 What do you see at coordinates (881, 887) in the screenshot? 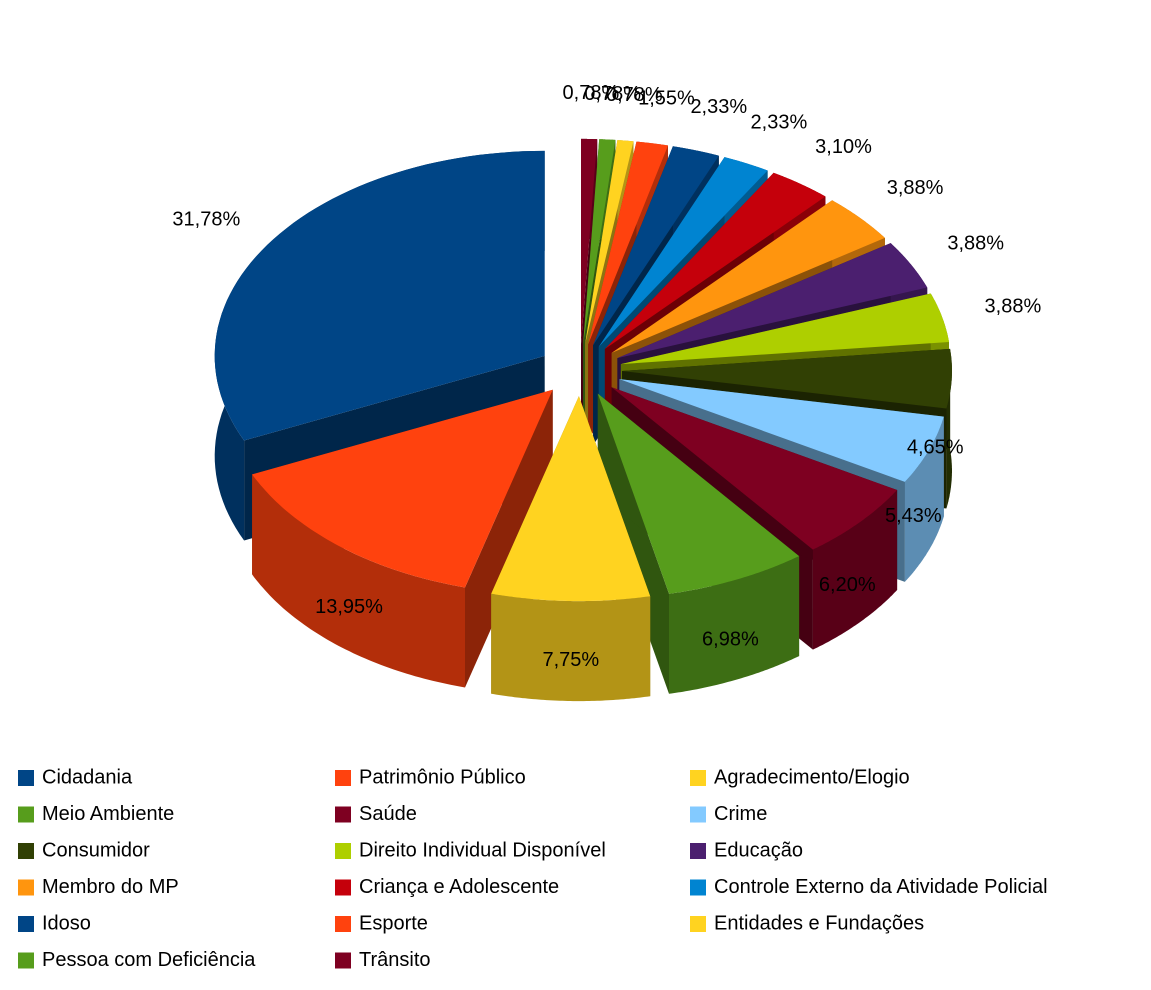
I see `legend-label: Controle Externo da Atividade Policial` at bounding box center [881, 887].